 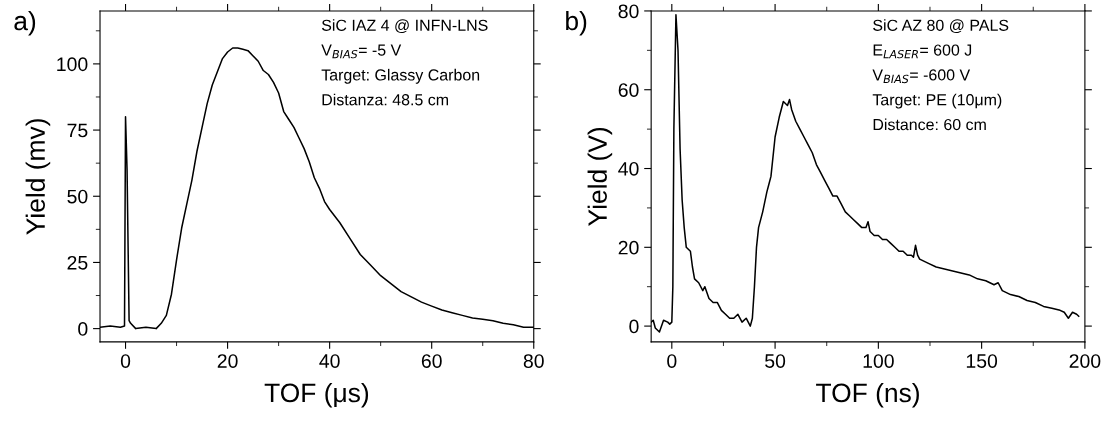 What do you see at coordinates (937, 101) in the screenshot?
I see `annotation: Target: PE (10μm)` at bounding box center [937, 101].